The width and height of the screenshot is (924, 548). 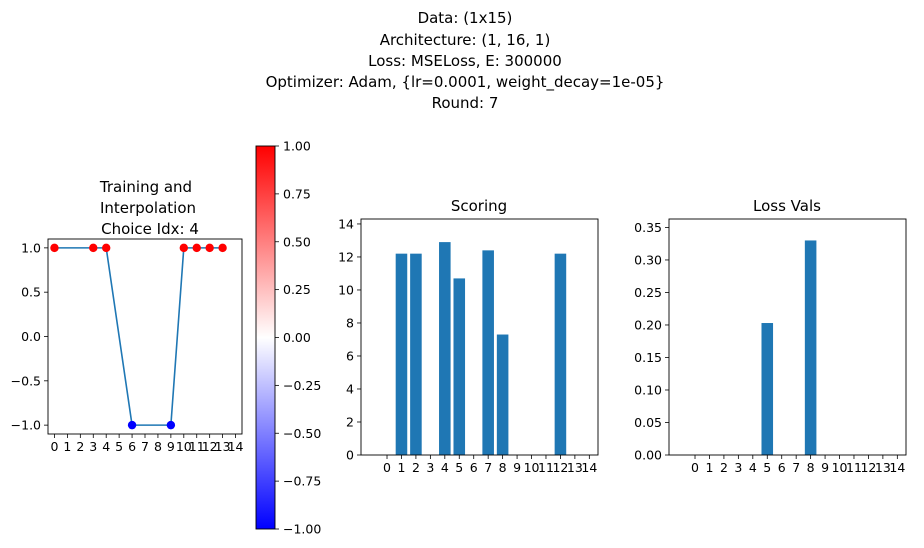 What do you see at coordinates (297, 241) in the screenshot?
I see `colorbar-tick-label: 0.50` at bounding box center [297, 241].